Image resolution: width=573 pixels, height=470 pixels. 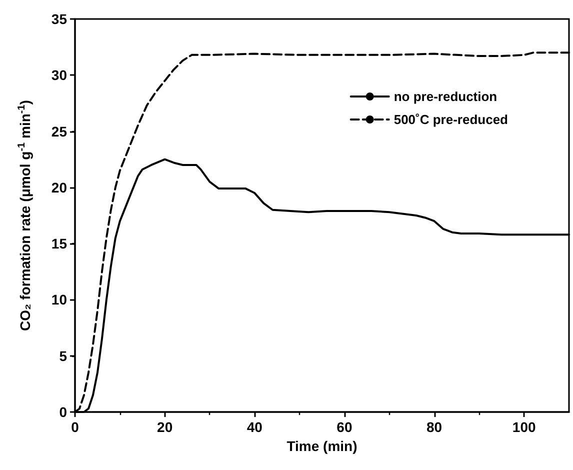 I want to click on legend-label: 500˚C pre-reduced, so click(x=451, y=119).